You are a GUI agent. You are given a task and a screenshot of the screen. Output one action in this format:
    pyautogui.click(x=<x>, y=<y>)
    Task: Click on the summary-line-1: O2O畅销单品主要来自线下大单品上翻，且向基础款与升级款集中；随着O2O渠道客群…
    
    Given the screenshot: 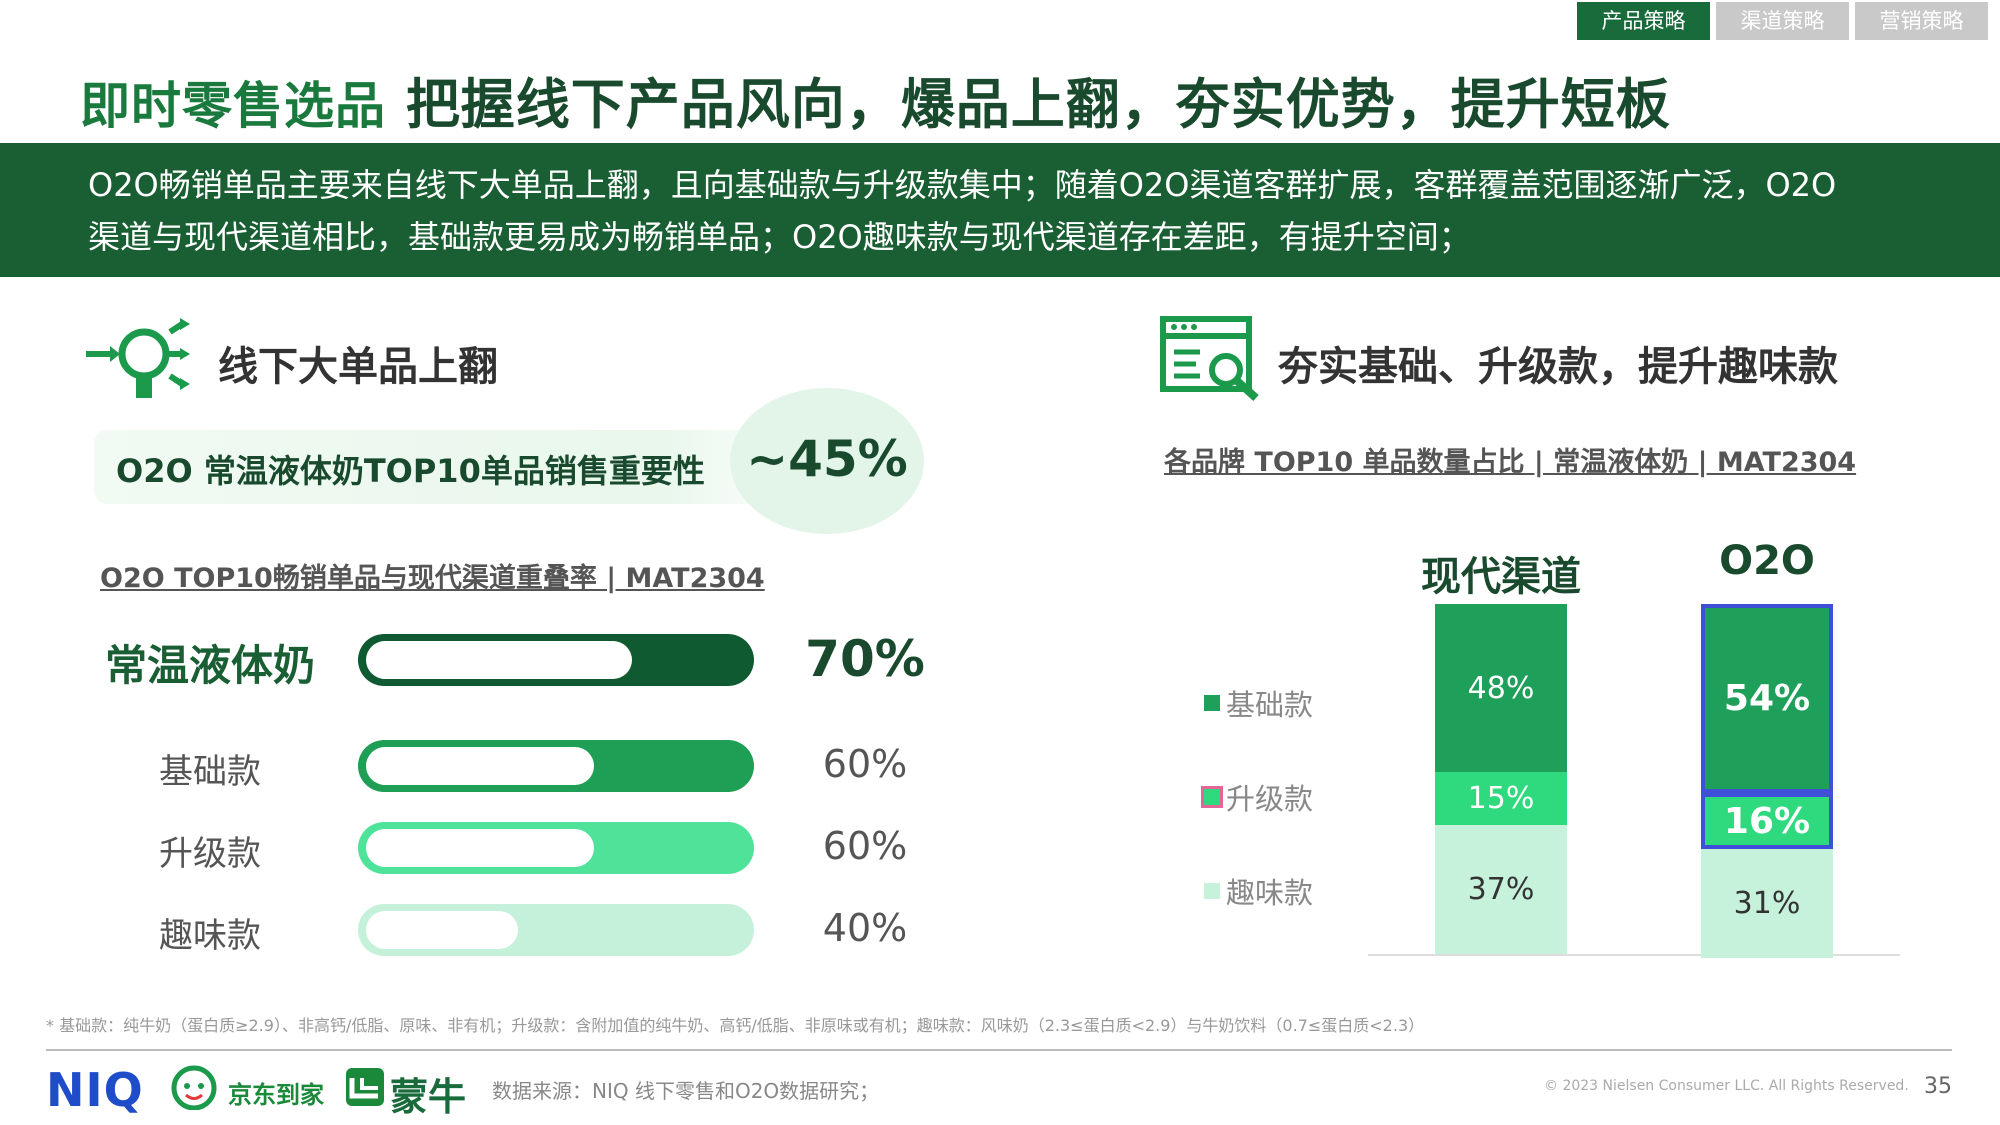 What is the action you would take?
    pyautogui.click(x=962, y=185)
    